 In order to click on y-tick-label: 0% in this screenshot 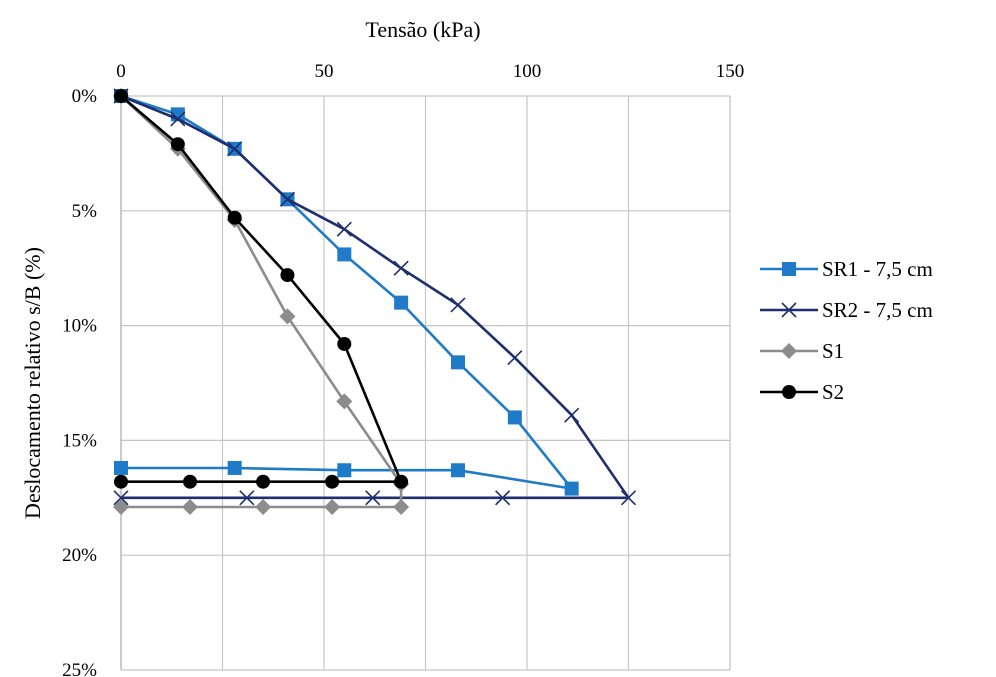, I will do `click(85, 96)`.